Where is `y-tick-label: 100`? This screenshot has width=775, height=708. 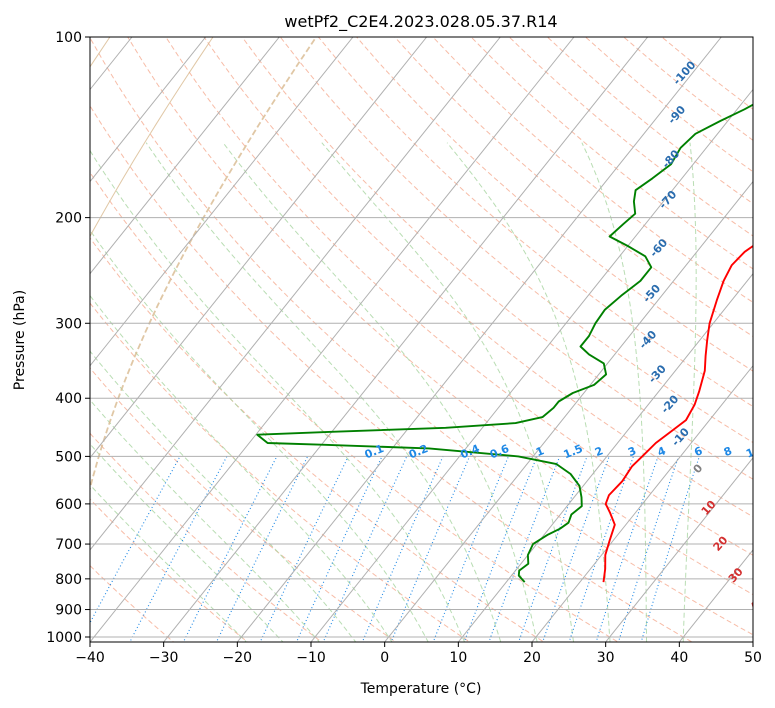
y-tick-label: 100 is located at coordinates (68, 38).